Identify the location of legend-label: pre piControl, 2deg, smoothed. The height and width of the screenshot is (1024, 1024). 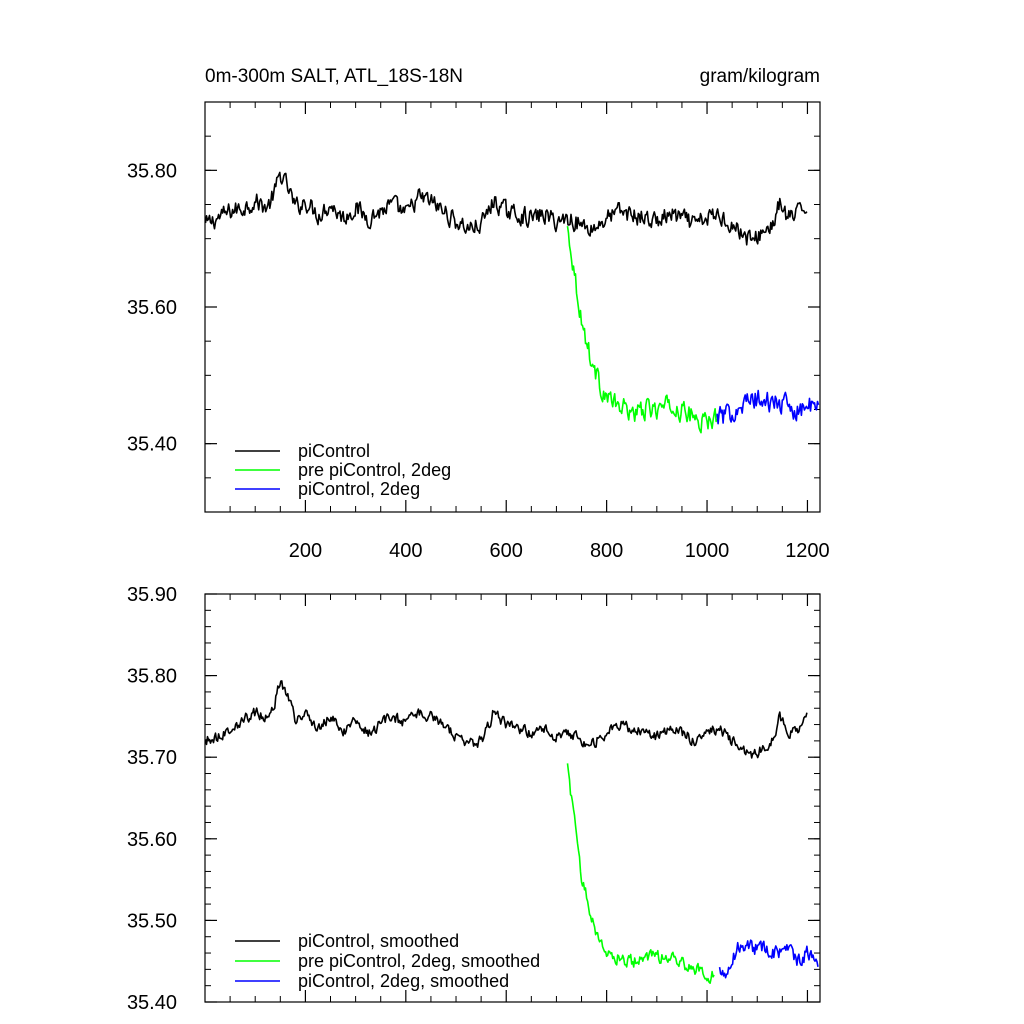
(419, 961).